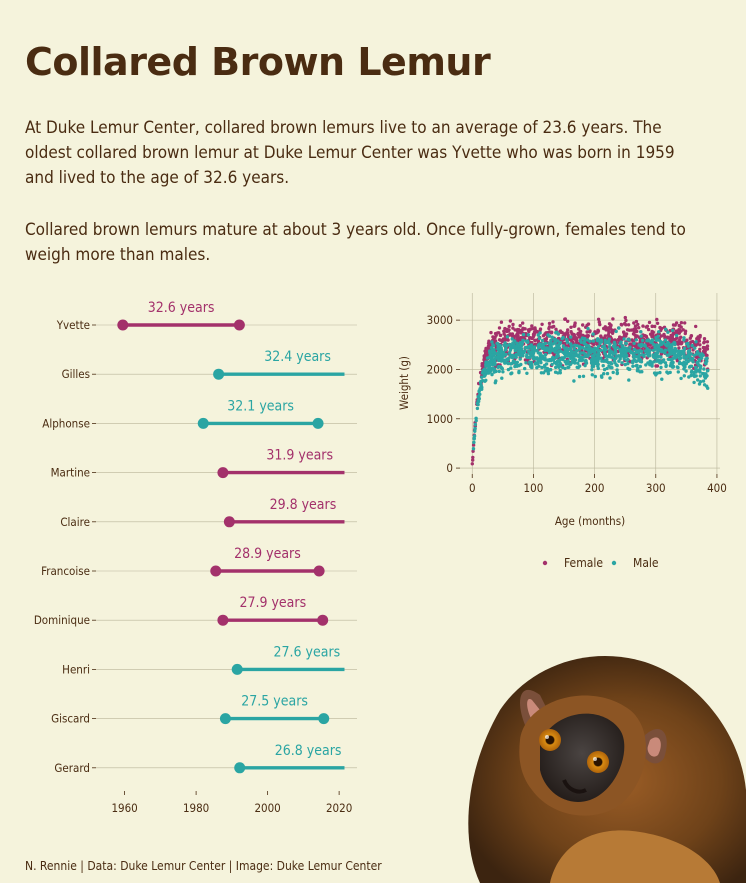 Image resolution: width=746 pixels, height=883 pixels. Describe the element at coordinates (339, 808) in the screenshot. I see `x-tick-label: 2020` at that location.